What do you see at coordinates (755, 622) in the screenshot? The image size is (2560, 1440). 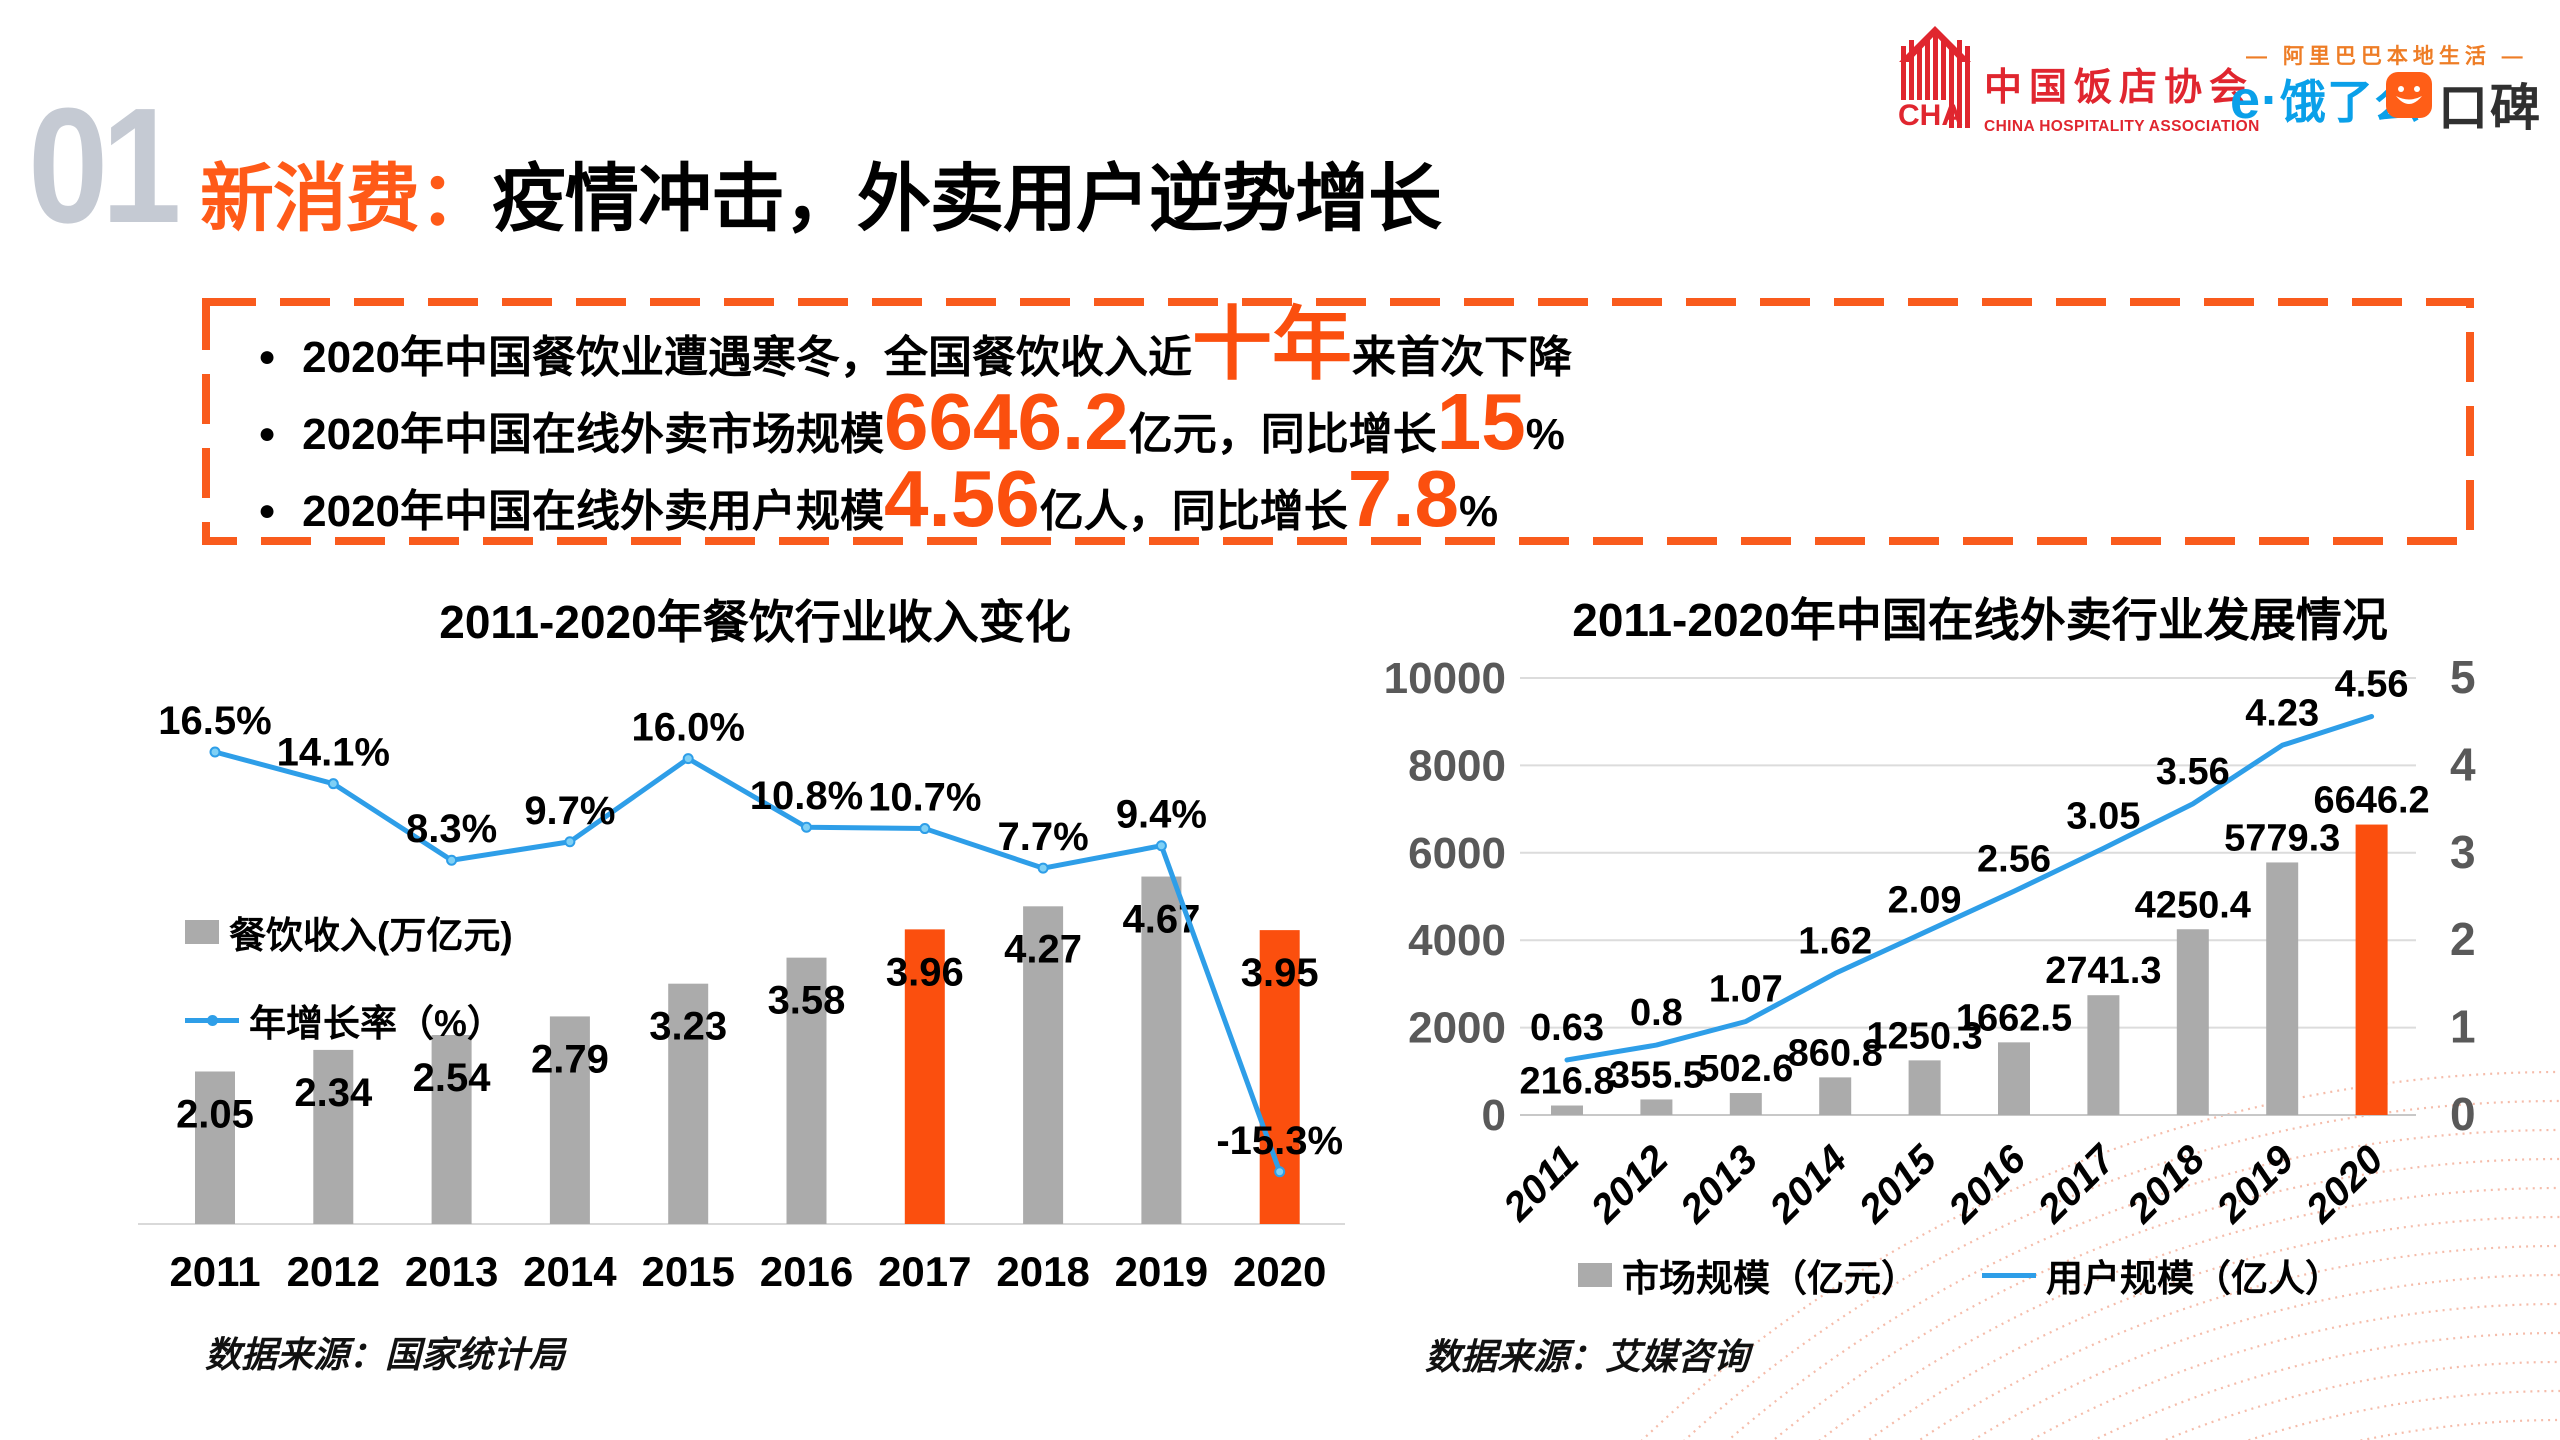 I see `left-chart-title: 2011-2020年餐饮行业收入变化` at bounding box center [755, 622].